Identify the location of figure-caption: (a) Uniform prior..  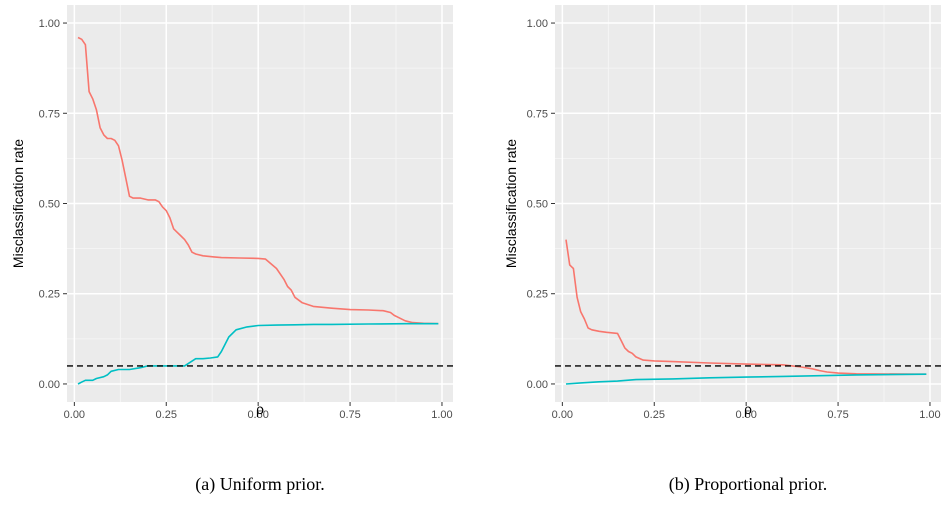
(259, 484).